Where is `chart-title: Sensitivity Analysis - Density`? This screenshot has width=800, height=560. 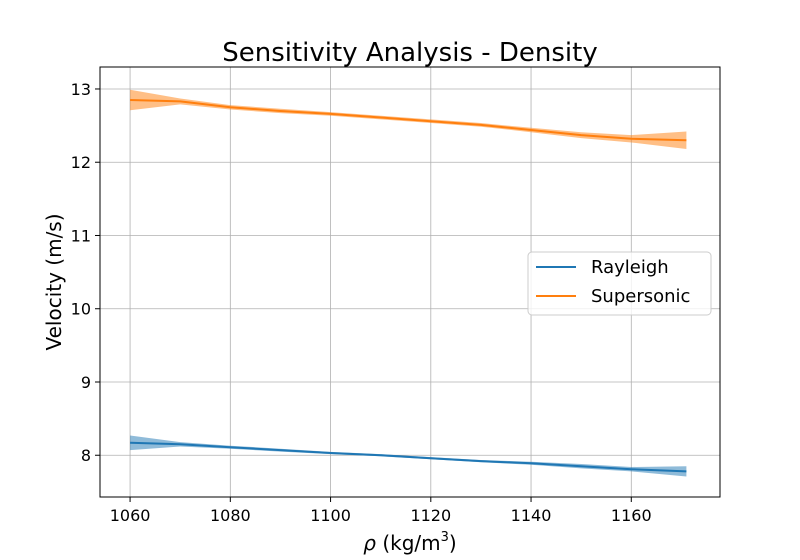 chart-title: Sensitivity Analysis - Density is located at coordinates (410, 53).